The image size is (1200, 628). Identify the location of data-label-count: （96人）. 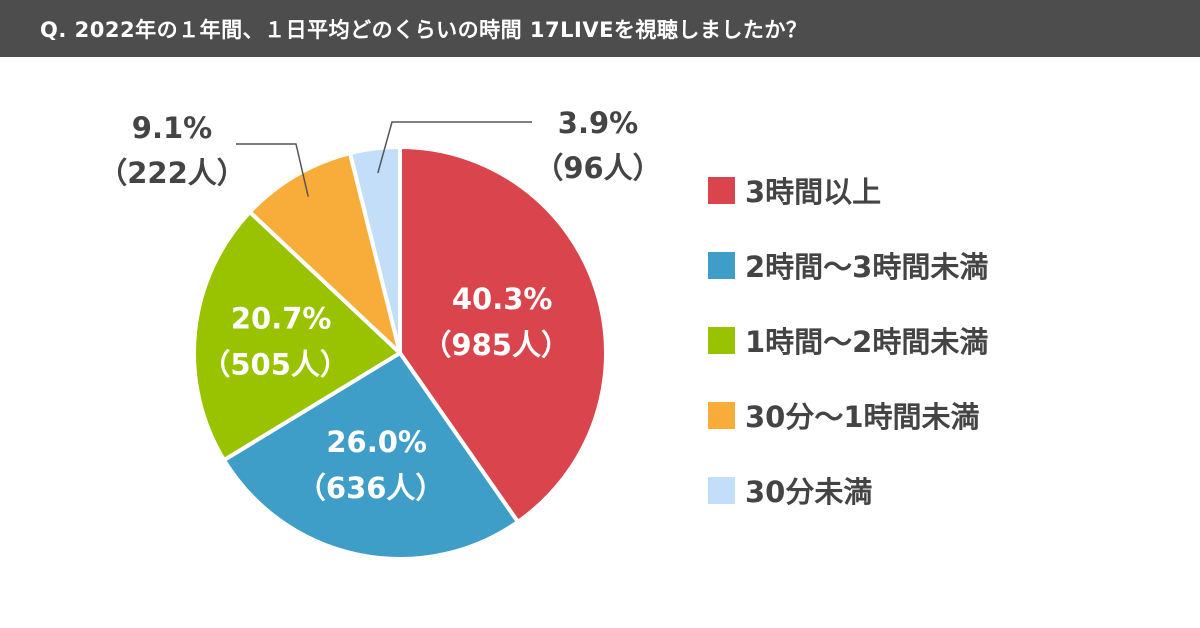
(597, 168).